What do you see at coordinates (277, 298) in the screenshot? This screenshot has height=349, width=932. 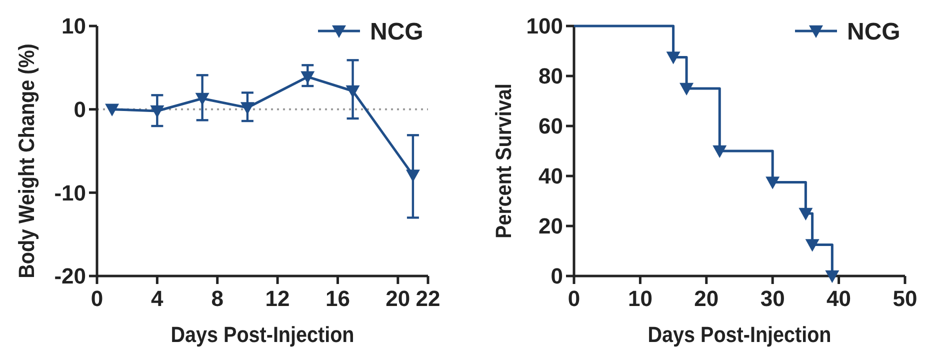 I see `x-tick-label: 12` at bounding box center [277, 298].